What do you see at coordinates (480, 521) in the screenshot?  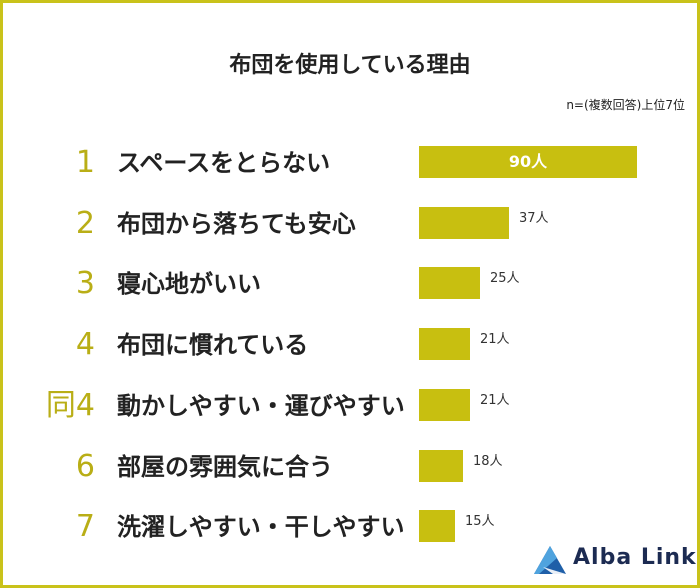 I see `value-label: 15人` at bounding box center [480, 521].